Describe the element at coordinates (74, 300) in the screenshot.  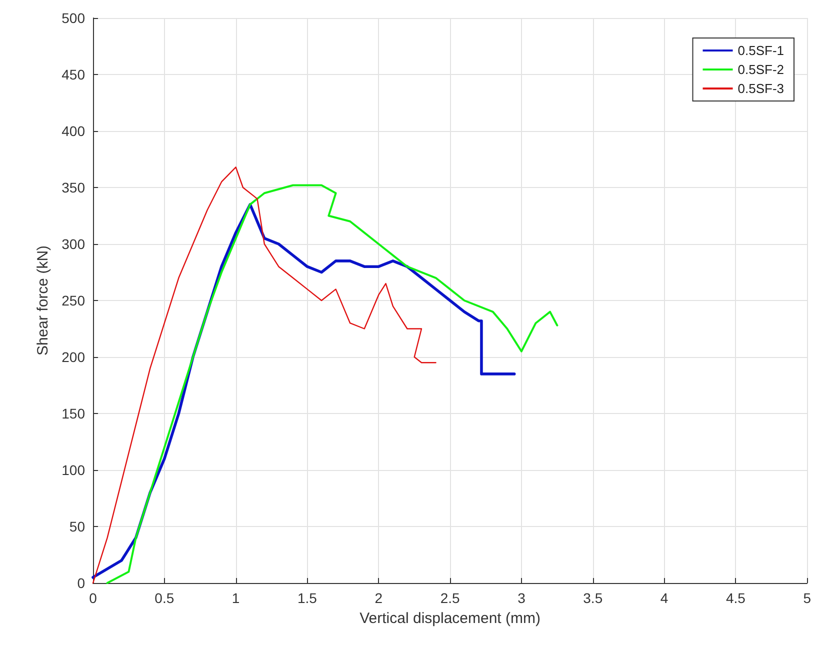
I see `y-tick-label: 250` at that location.